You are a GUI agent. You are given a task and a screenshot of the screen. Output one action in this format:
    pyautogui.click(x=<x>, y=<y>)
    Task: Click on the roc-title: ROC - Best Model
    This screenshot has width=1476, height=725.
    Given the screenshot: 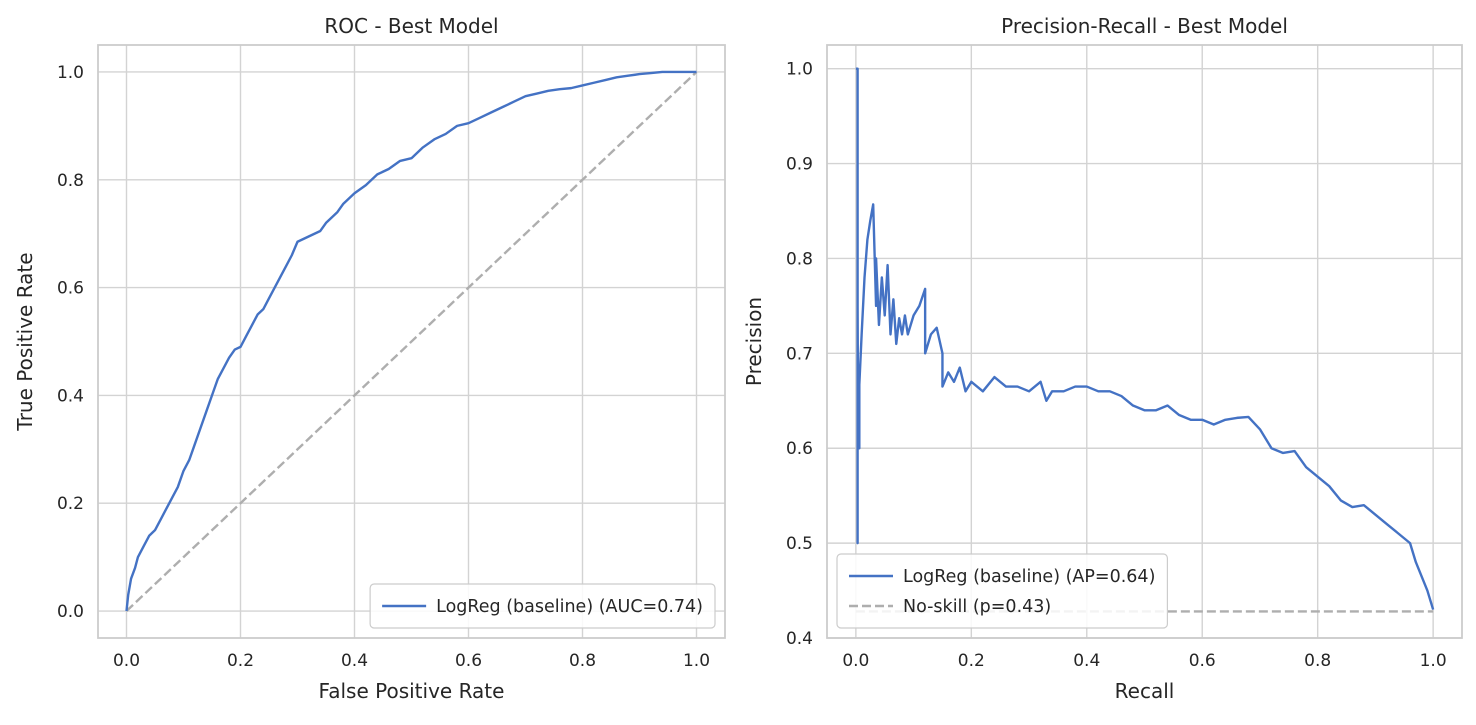 What is the action you would take?
    pyautogui.click(x=411, y=26)
    